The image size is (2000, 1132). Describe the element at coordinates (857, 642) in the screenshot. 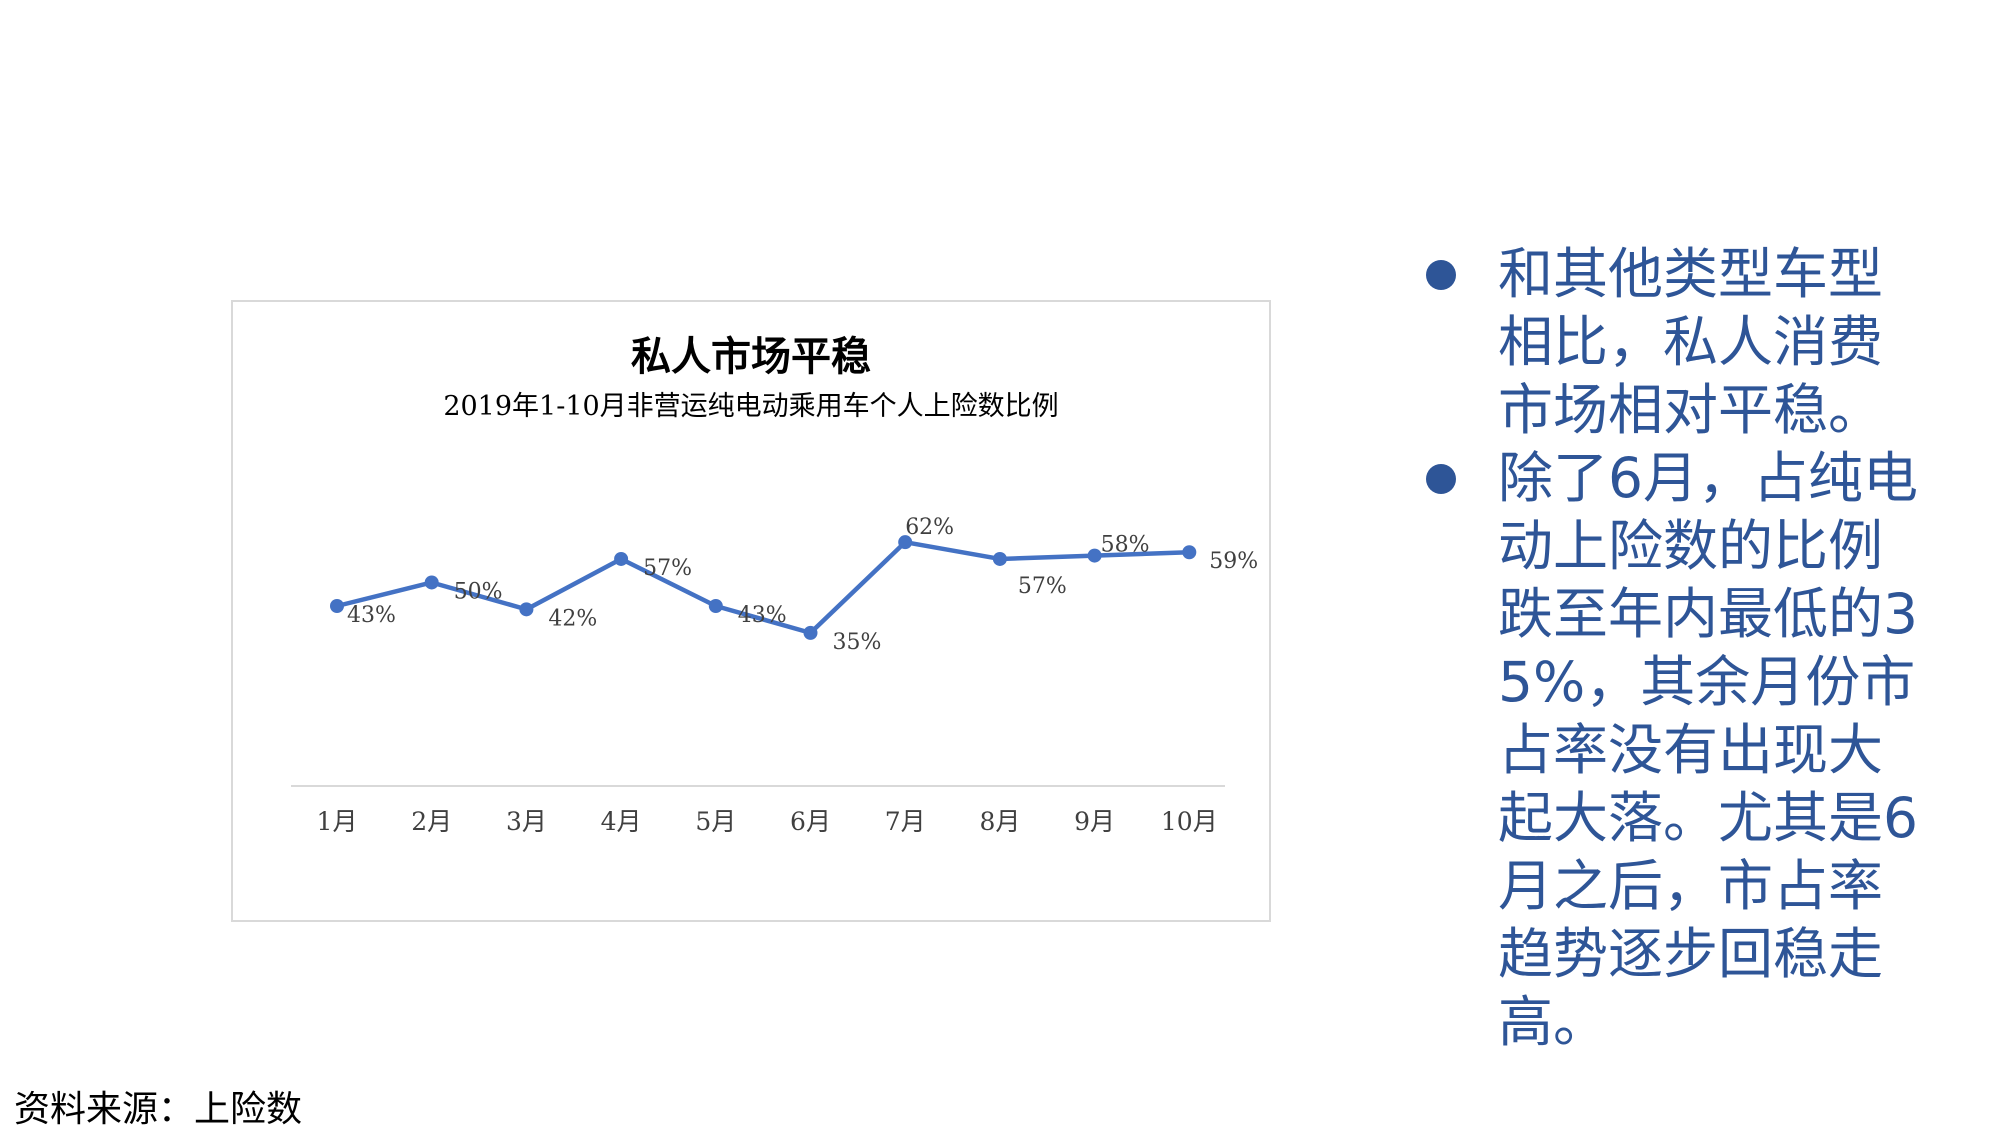

I see `data-label: 35%` at that location.